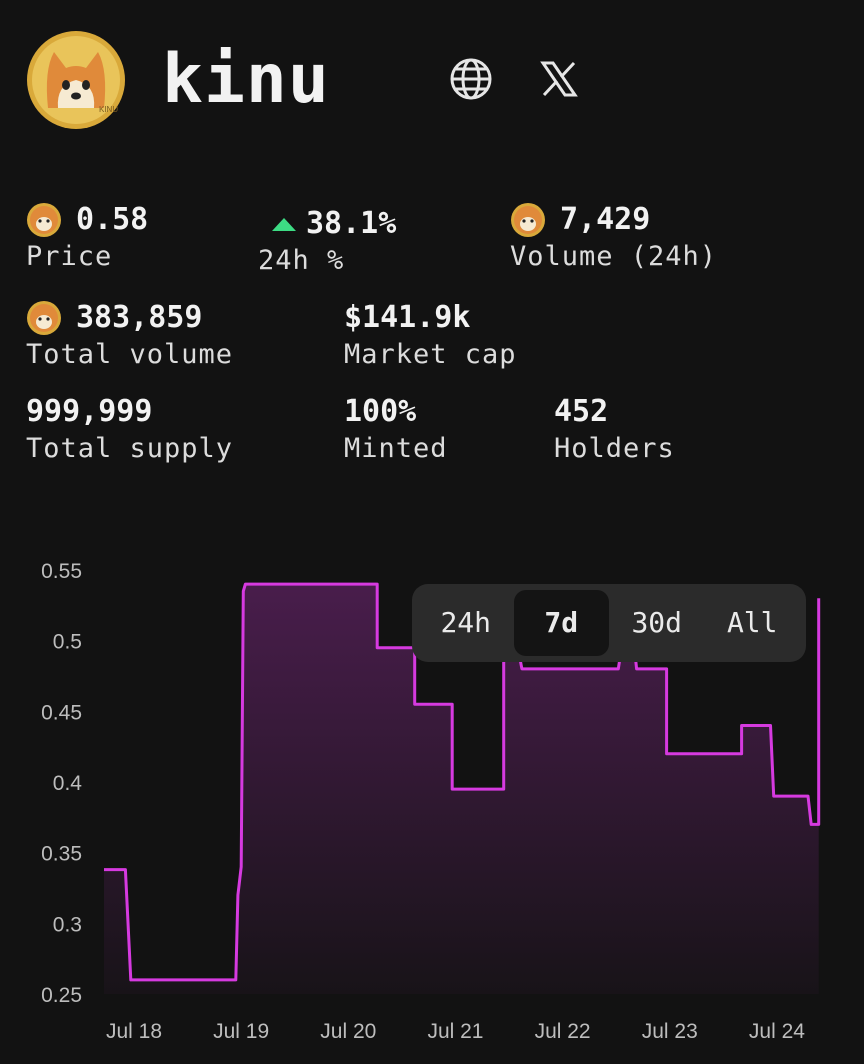 Image resolution: width=864 pixels, height=1064 pixels. Describe the element at coordinates (61, 571) in the screenshot. I see `y-tick-label: 0.55` at that location.